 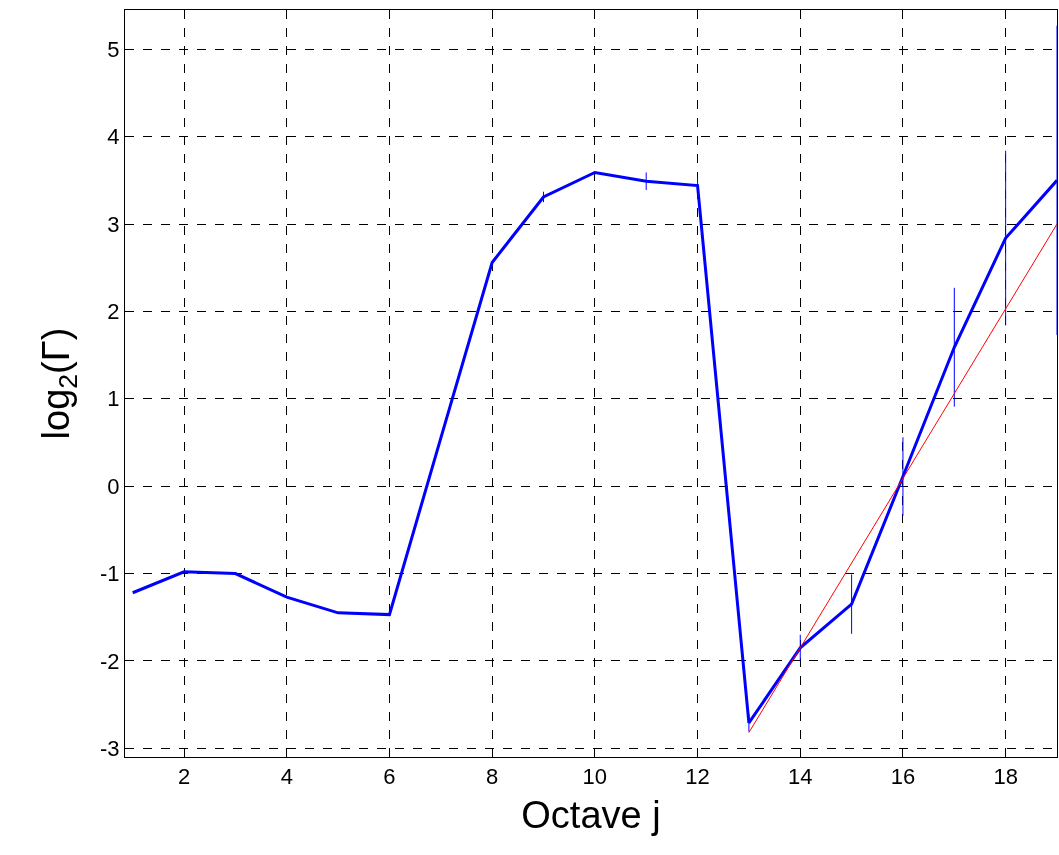 I want to click on x-tick-label: 14, so click(x=800, y=777).